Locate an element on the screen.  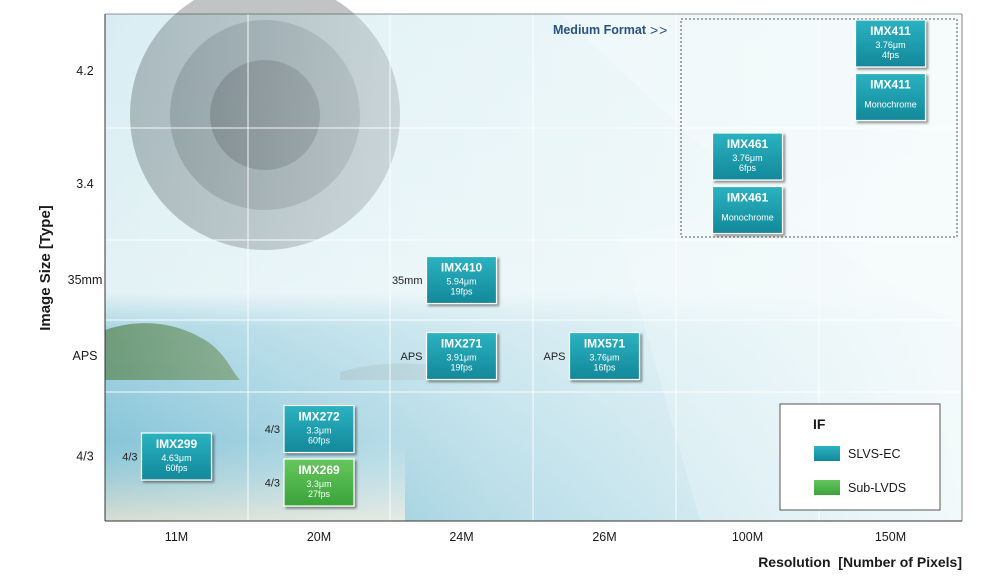
legend-title: IF is located at coordinates (819, 424).